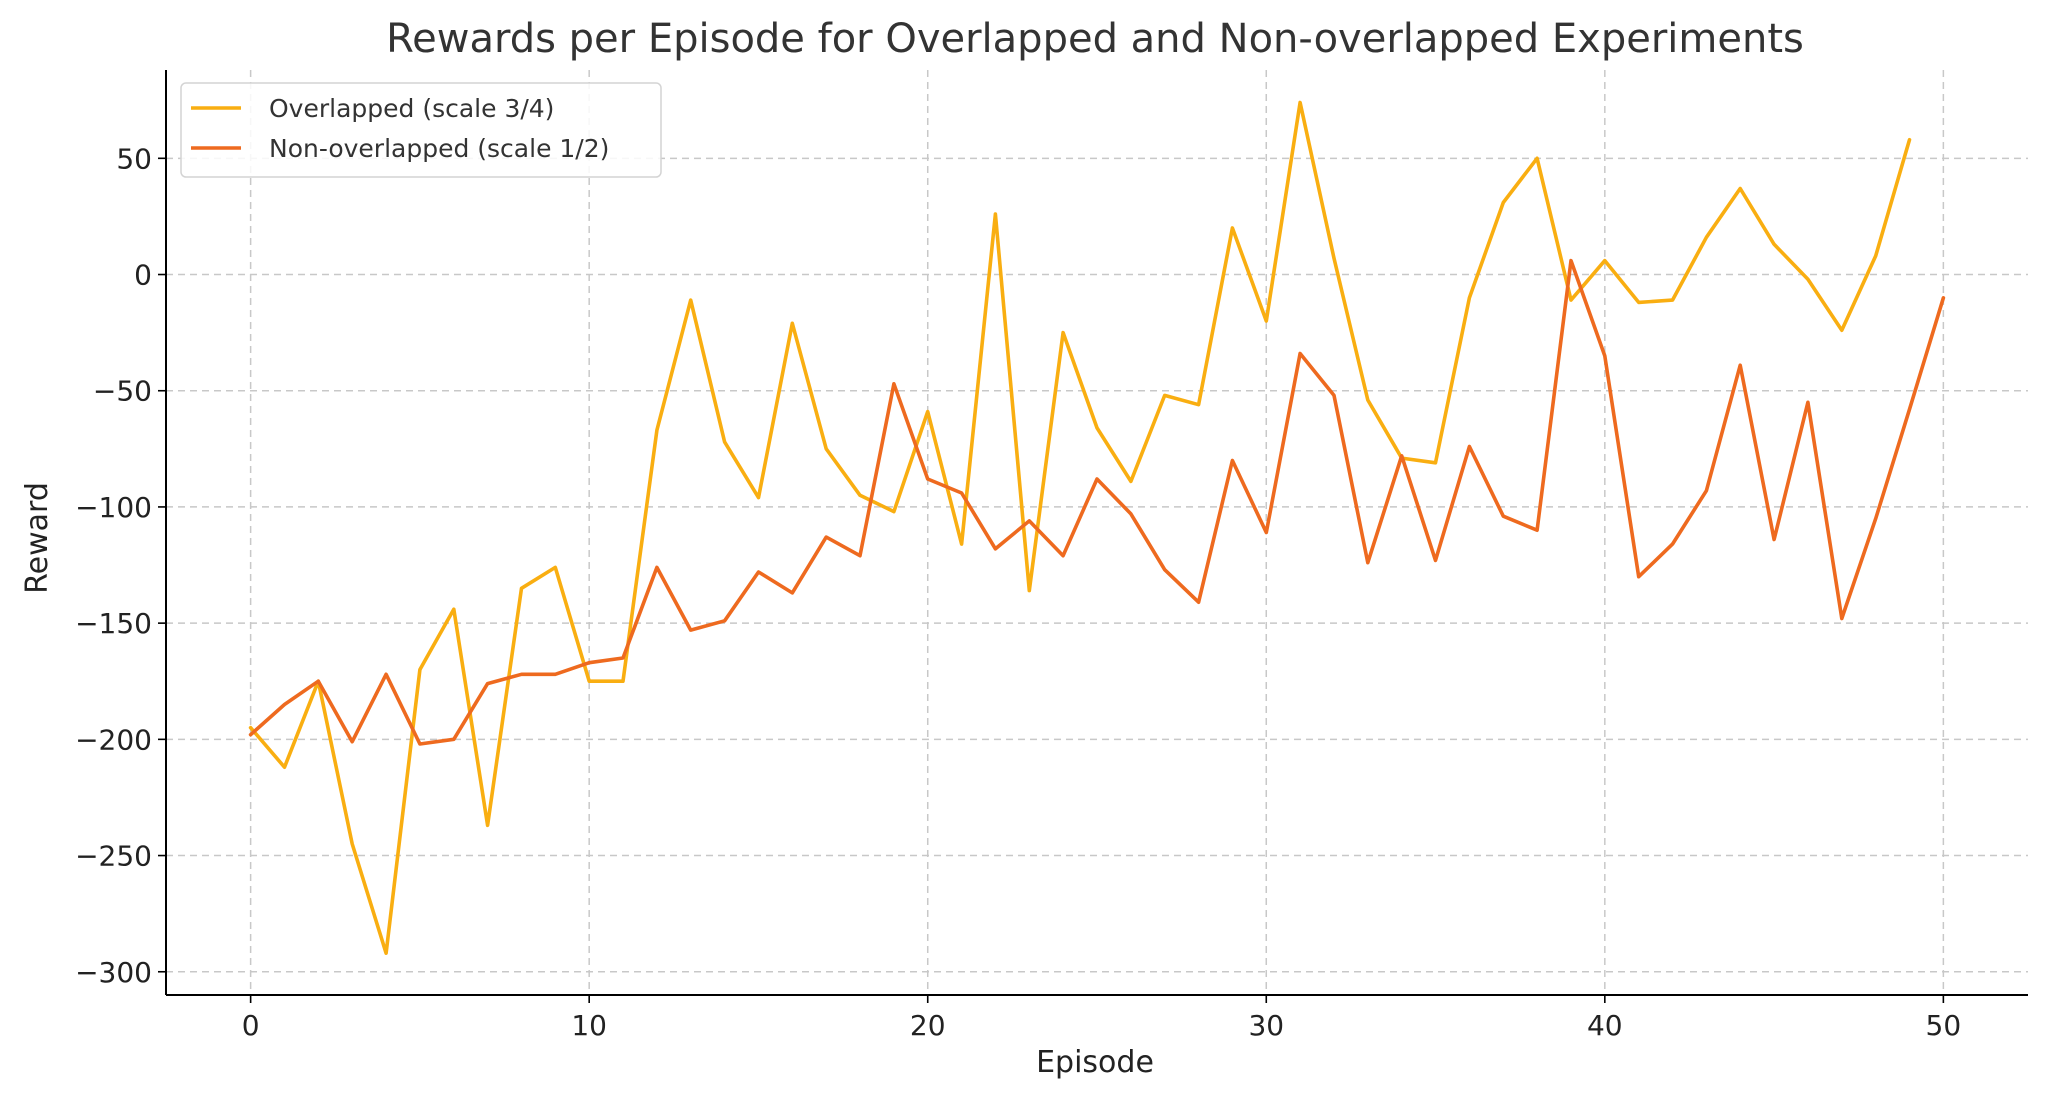 The width and height of the screenshot is (2045, 1101). What do you see at coordinates (1944, 1025) in the screenshot?
I see `x-tick-label: 50` at bounding box center [1944, 1025].